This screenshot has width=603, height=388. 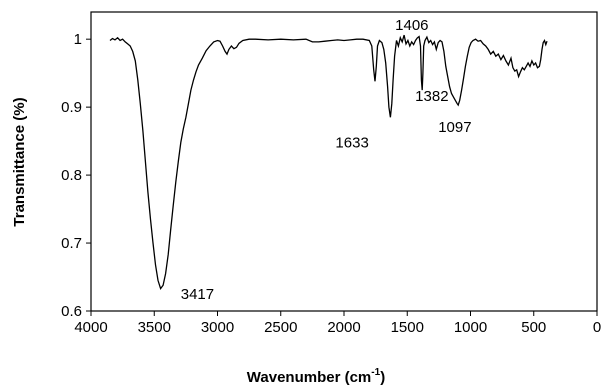 What do you see at coordinates (71, 107) in the screenshot?
I see `y-tick-label: 0.9` at bounding box center [71, 107].